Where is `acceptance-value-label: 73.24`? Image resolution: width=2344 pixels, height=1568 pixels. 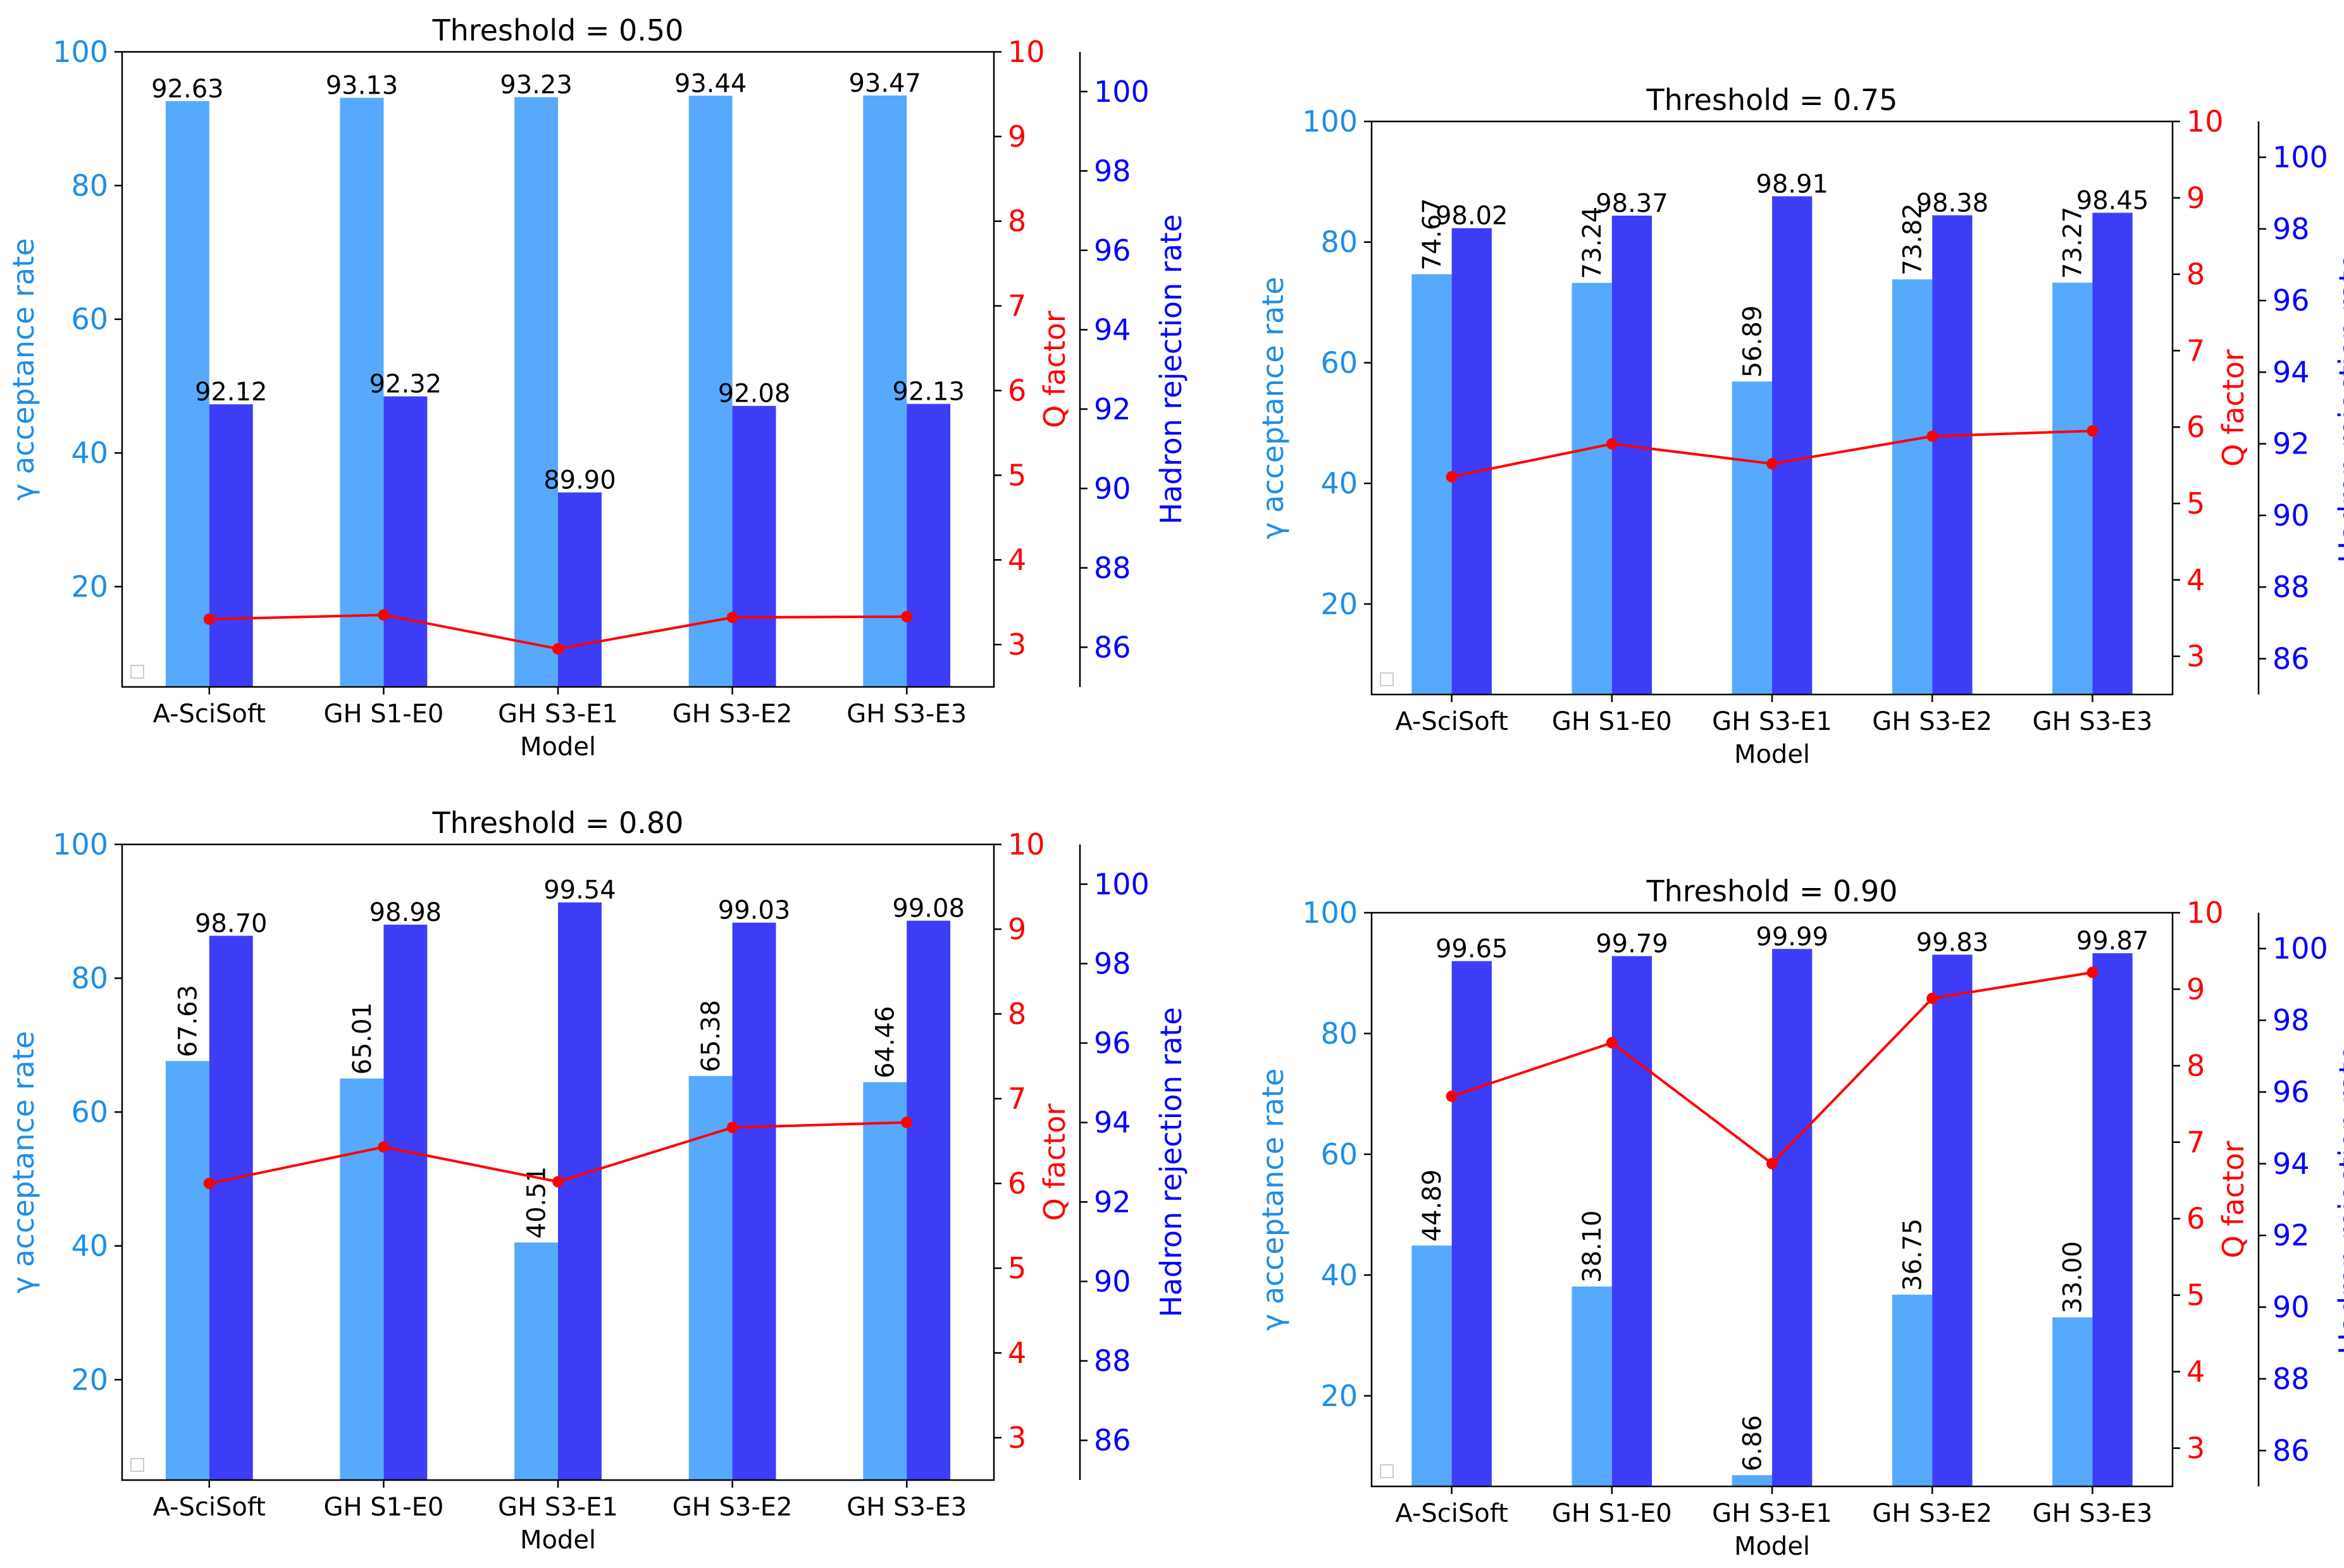 acceptance-value-label: 73.24 is located at coordinates (1592, 243).